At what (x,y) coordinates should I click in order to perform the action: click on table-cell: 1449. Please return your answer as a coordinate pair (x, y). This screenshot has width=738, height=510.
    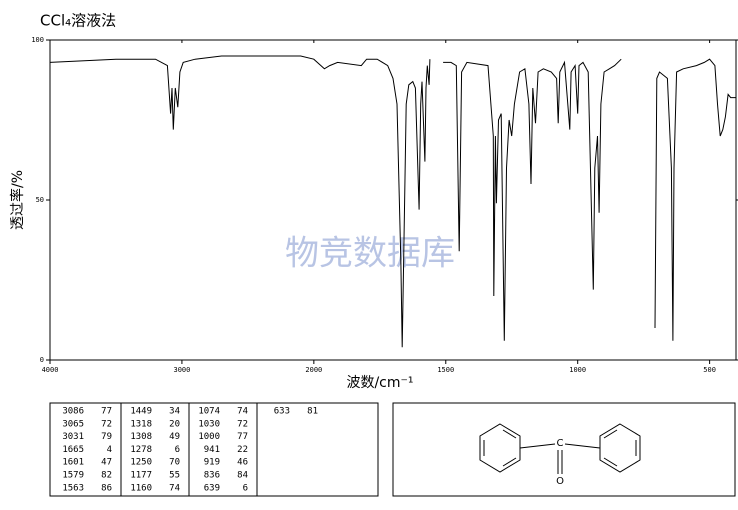
    Looking at the image, I should click on (141, 412).